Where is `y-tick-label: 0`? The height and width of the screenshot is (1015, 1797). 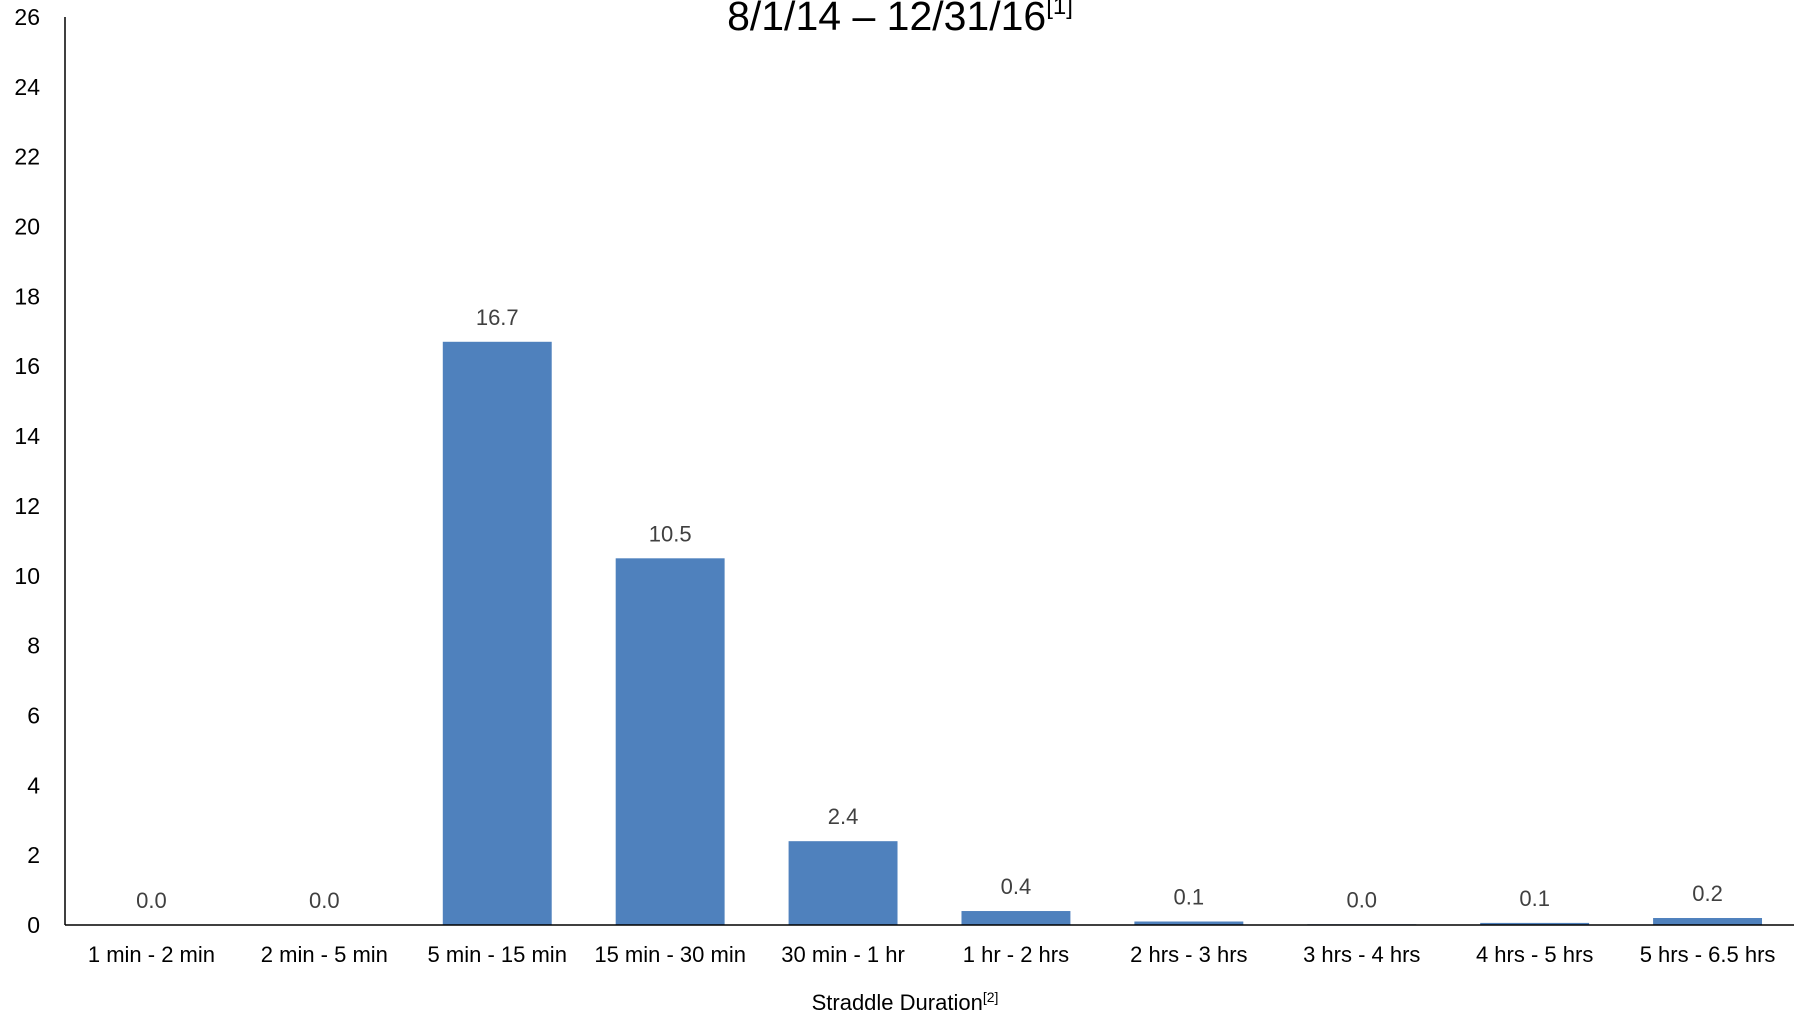 y-tick-label: 0 is located at coordinates (33, 925).